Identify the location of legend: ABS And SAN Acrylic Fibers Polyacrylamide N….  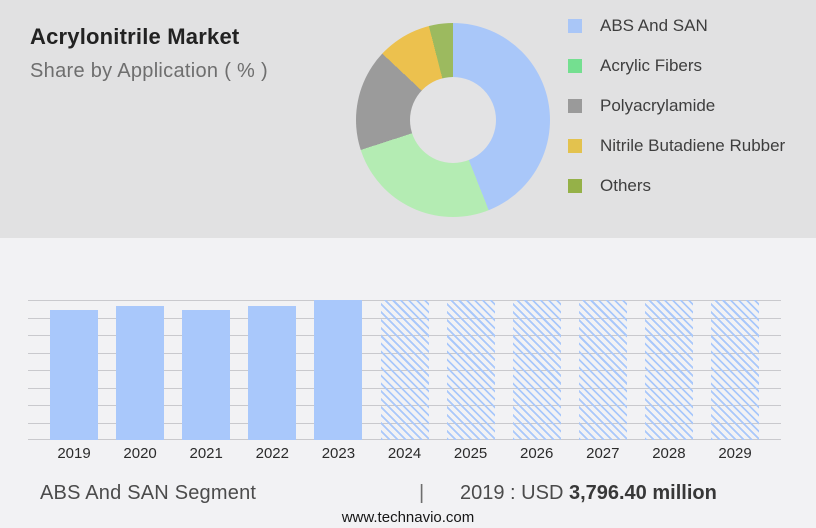
(676, 106).